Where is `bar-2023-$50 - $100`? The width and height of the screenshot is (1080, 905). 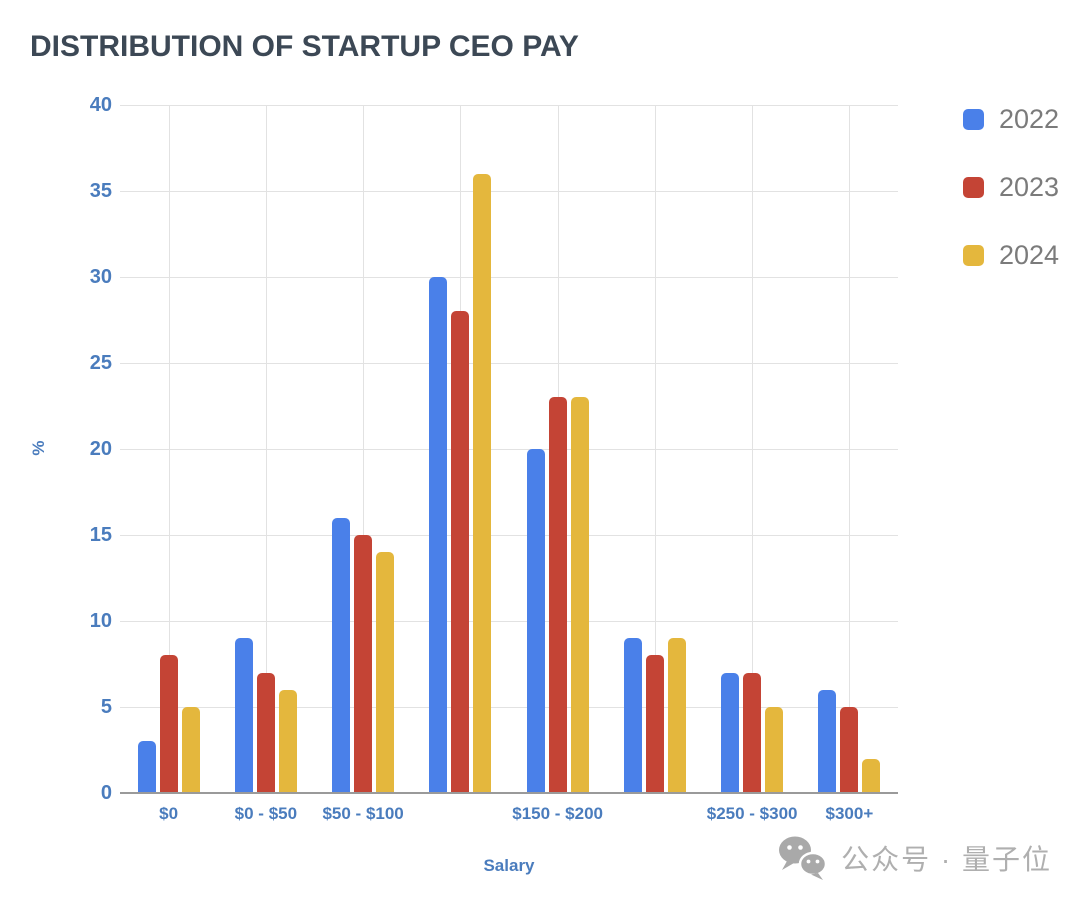 bar-2023-$50 - $100 is located at coordinates (363, 664).